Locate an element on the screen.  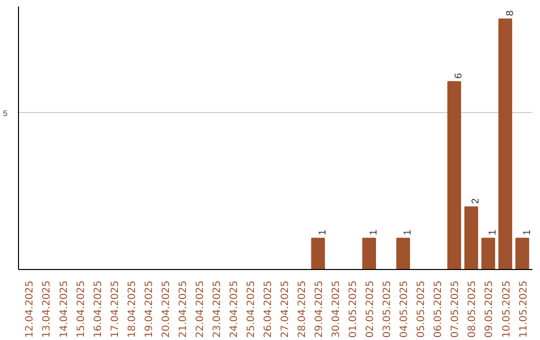
x-tick-label: 30.04.2025 is located at coordinates (336, 309).